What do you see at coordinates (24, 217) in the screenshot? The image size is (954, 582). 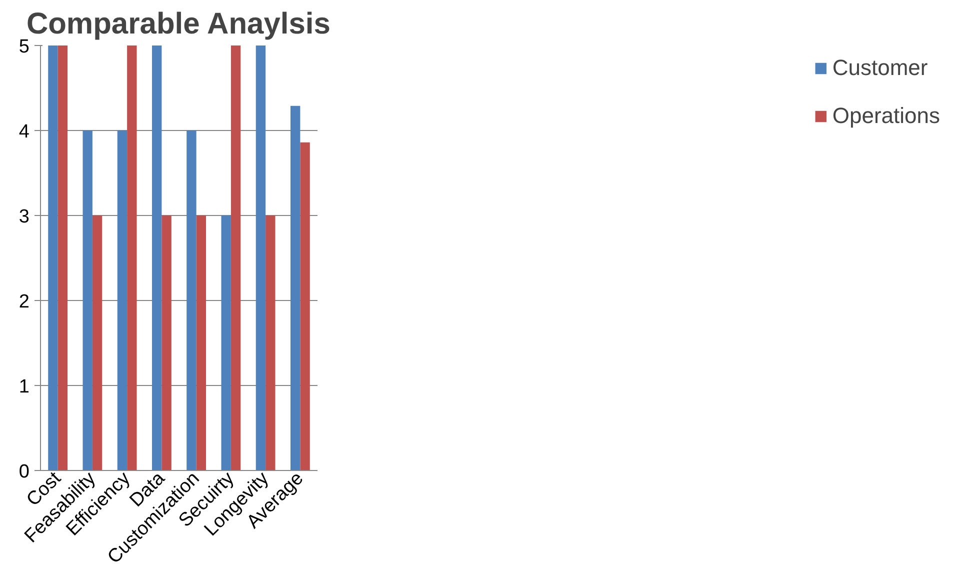 I see `y-tick-label: 3` at bounding box center [24, 217].